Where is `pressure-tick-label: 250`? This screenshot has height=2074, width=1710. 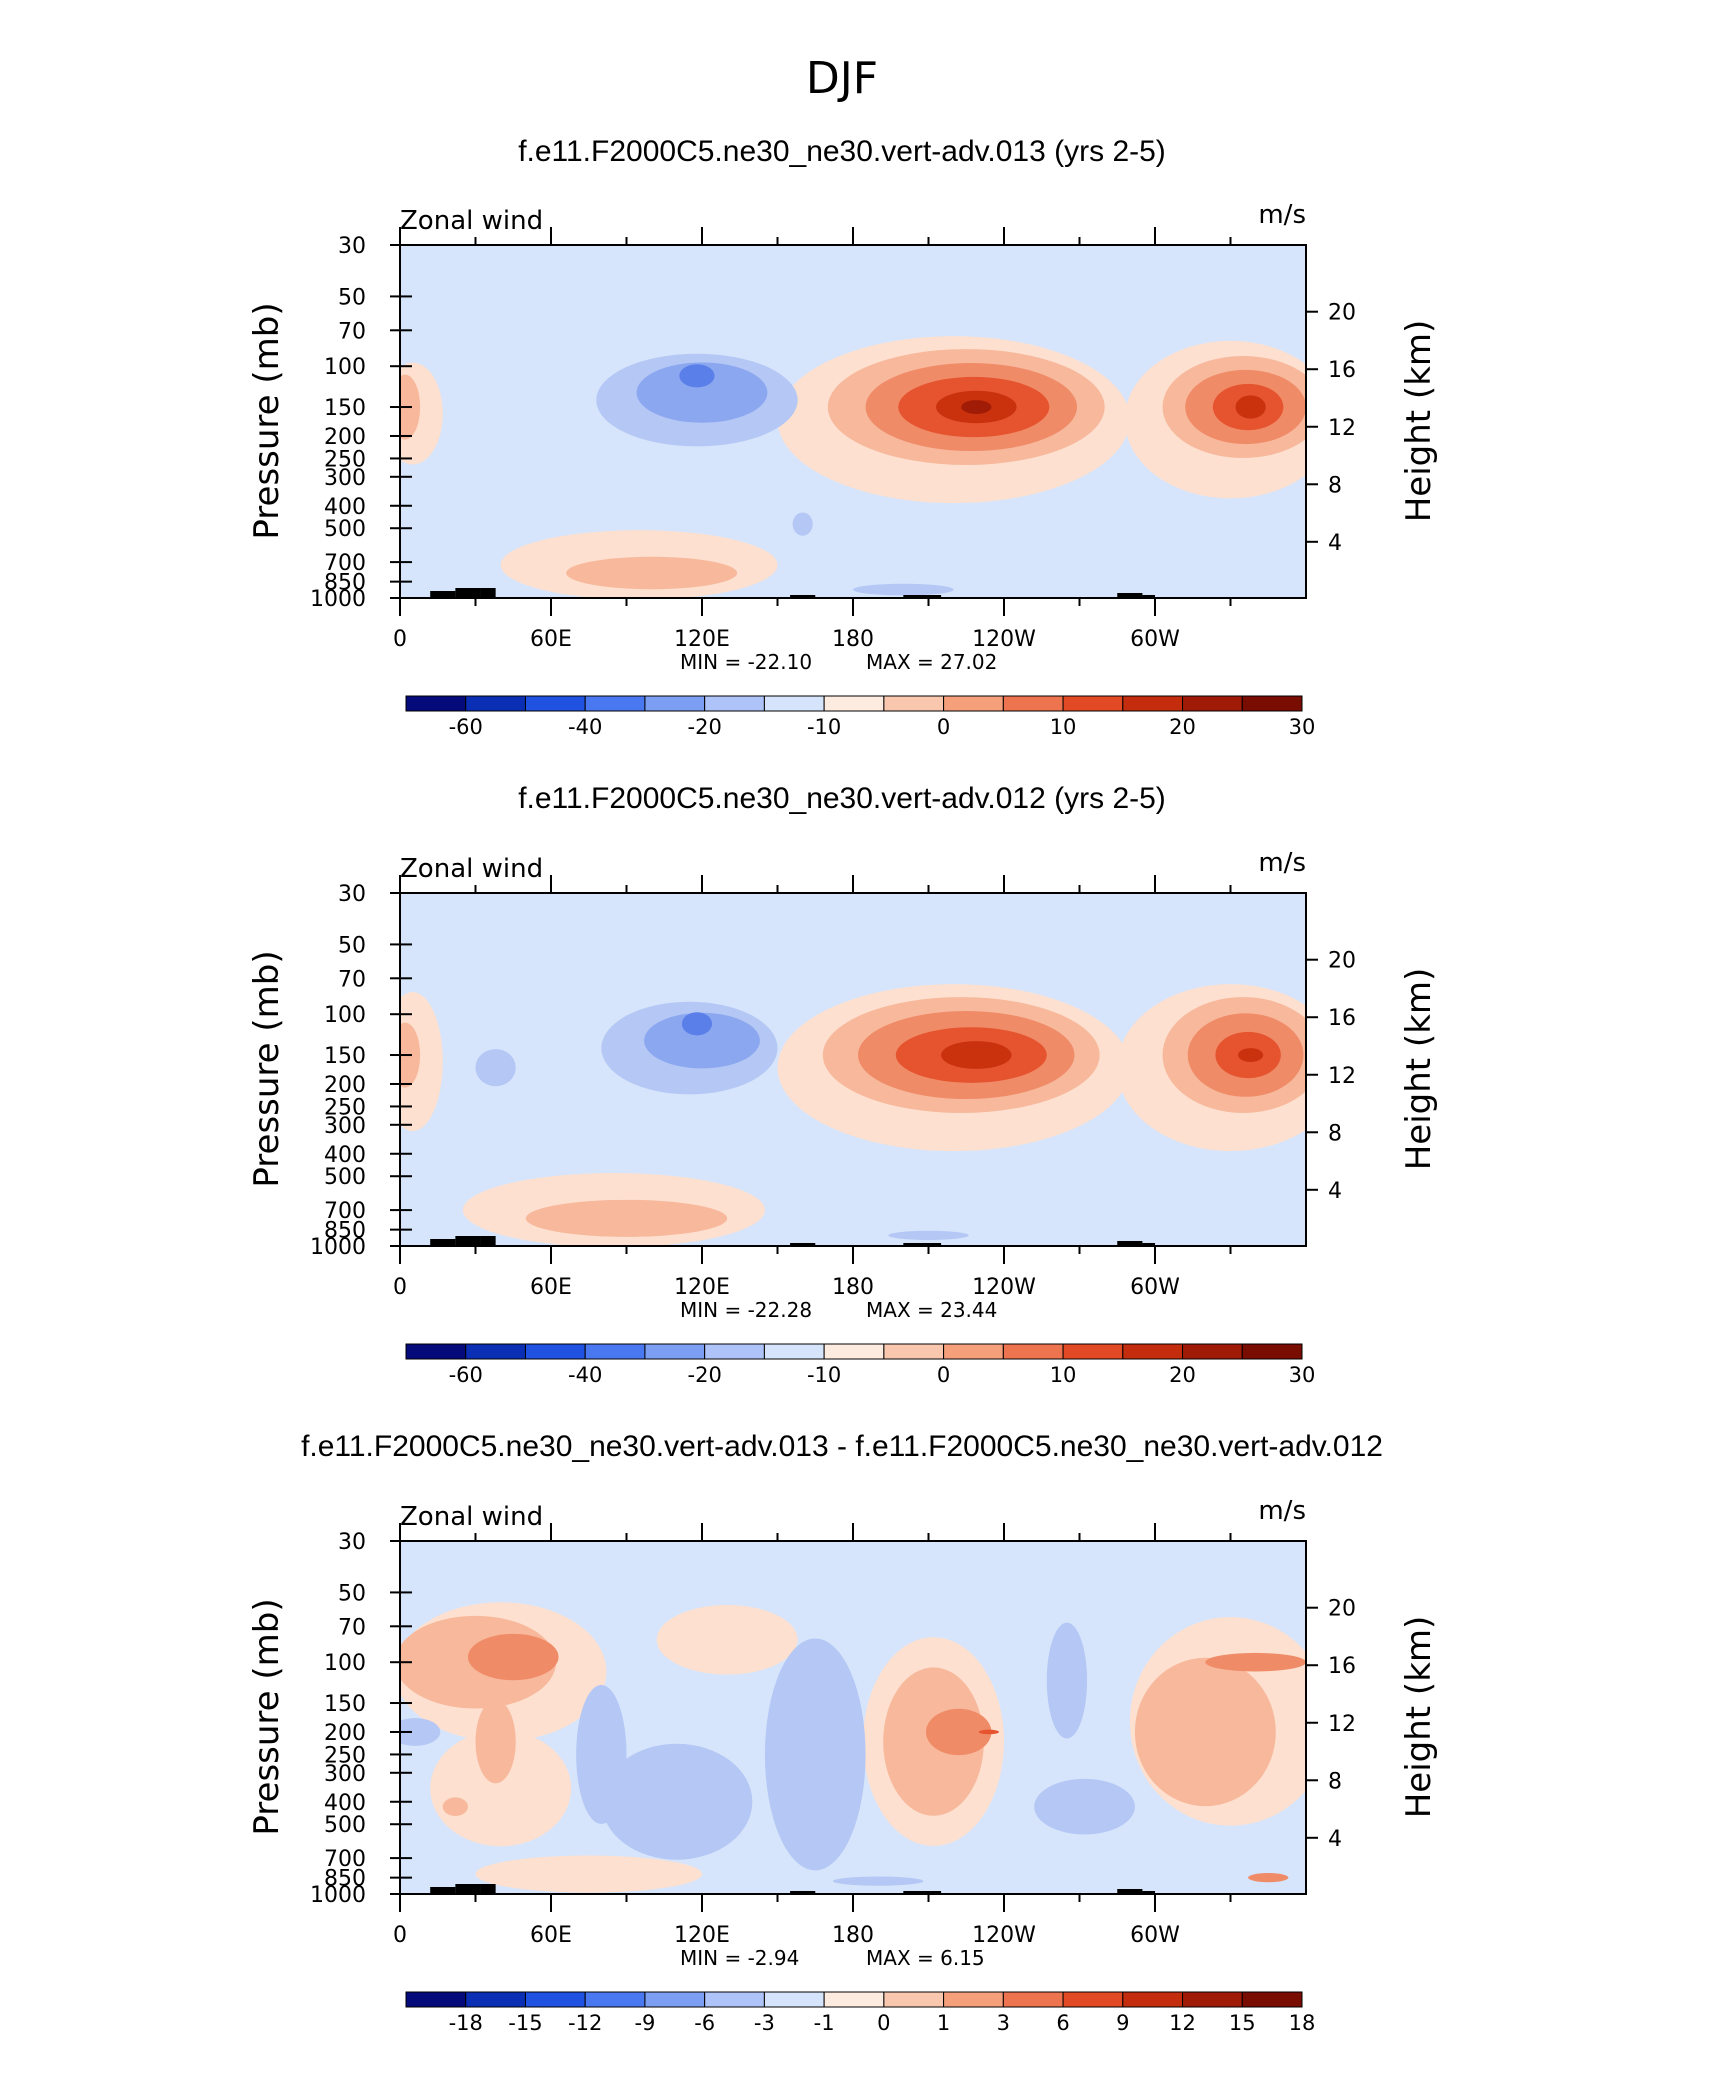
pressure-tick-label: 250 is located at coordinates (345, 1755).